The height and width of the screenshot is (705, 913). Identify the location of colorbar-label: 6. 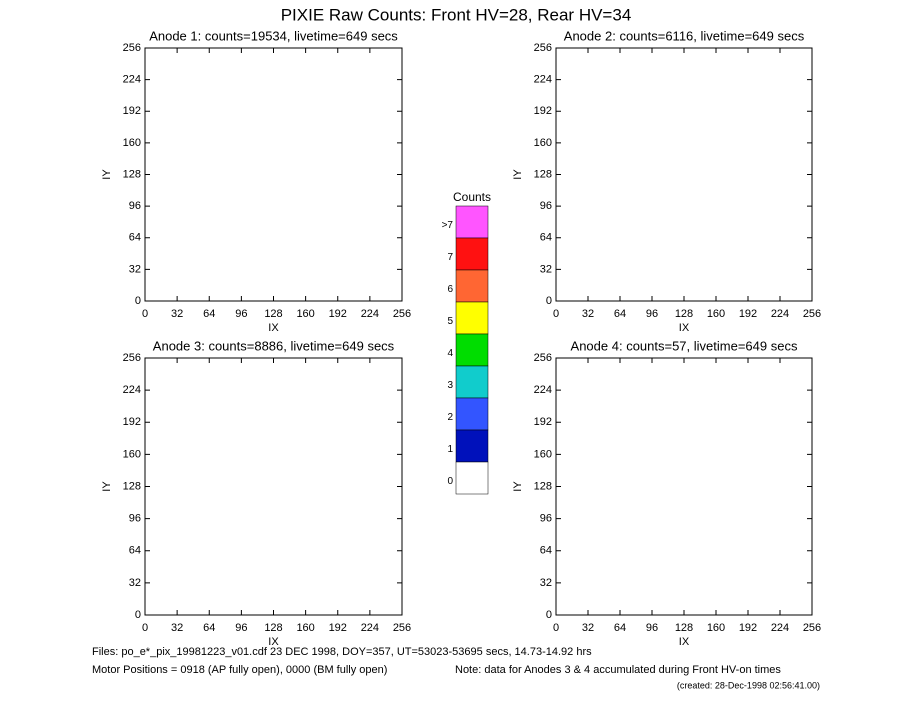
(450, 289).